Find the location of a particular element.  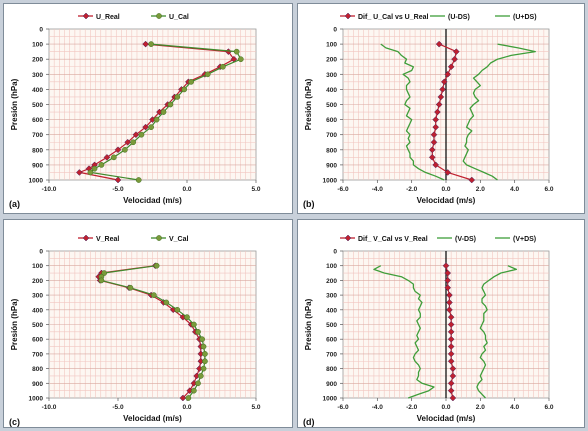

x-tick-label: -10.0 is located at coordinates (49, 407).